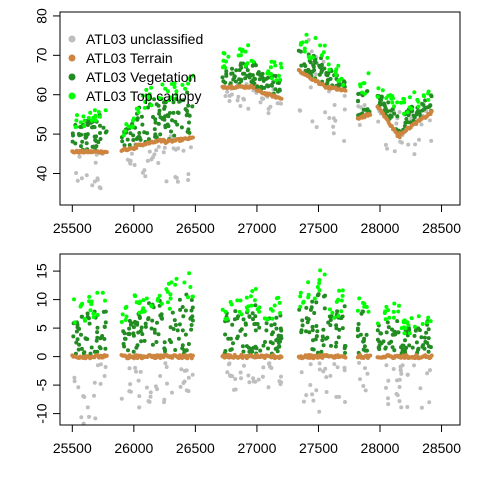  Describe the element at coordinates (42, 55) in the screenshot. I see `y-tick-label: 70` at that location.